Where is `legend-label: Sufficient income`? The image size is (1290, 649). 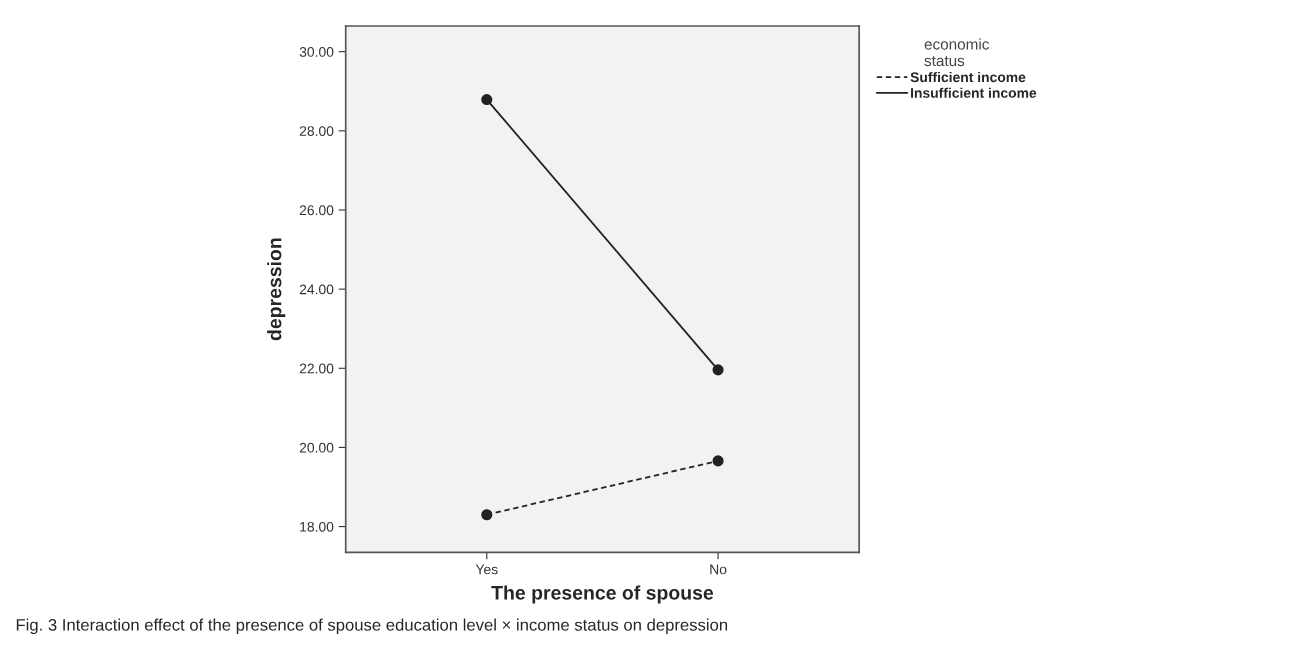
legend-label: Sufficient income is located at coordinates (968, 77).